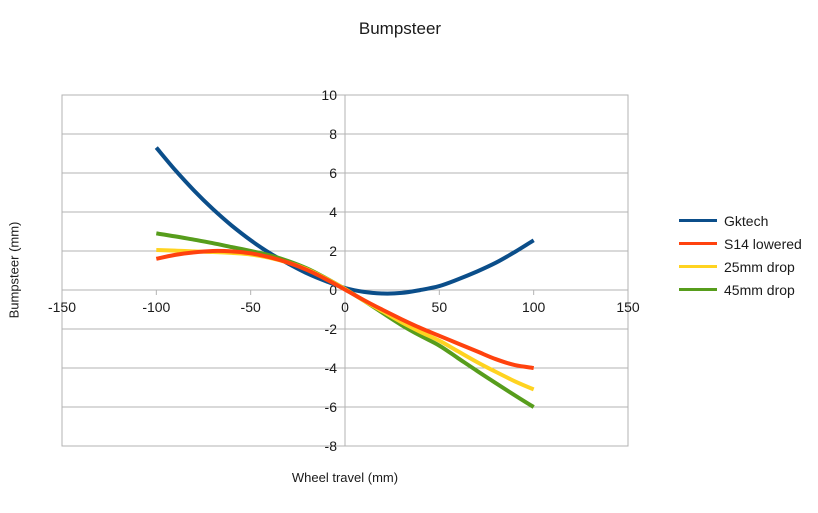 This screenshot has width=818, height=513. I want to click on chart-title: Bumpsteer, so click(400, 28).